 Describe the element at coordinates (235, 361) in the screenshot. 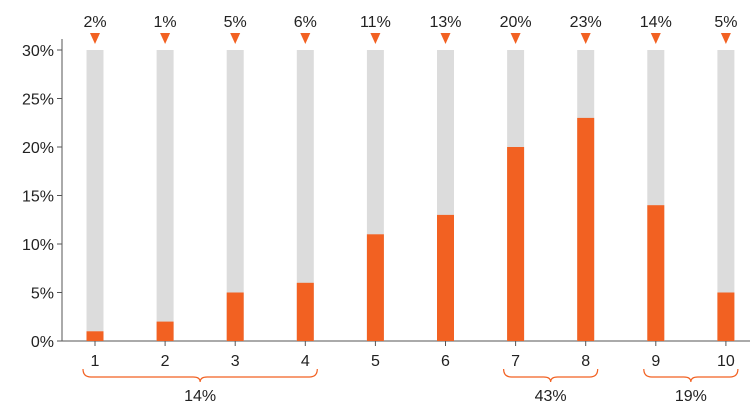

I see `x-tick-label: 3` at that location.